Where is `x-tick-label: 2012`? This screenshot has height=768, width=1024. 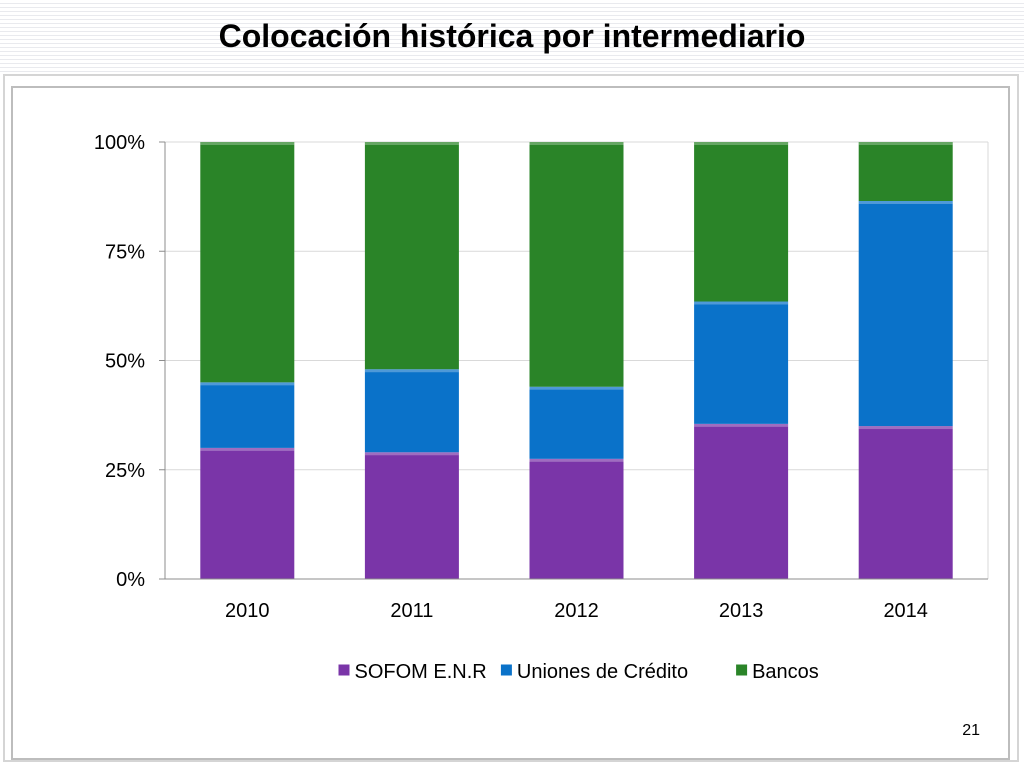
x-tick-label: 2012 is located at coordinates (576, 611).